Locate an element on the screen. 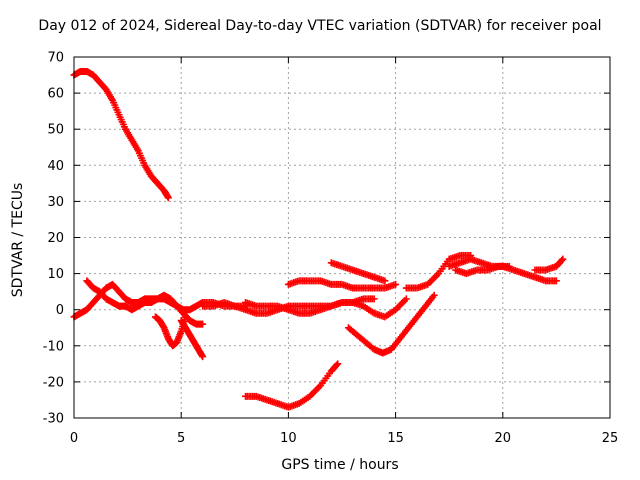 Image resolution: width=640 pixels, height=480 pixels. y-tick-label: -20 is located at coordinates (53, 382).